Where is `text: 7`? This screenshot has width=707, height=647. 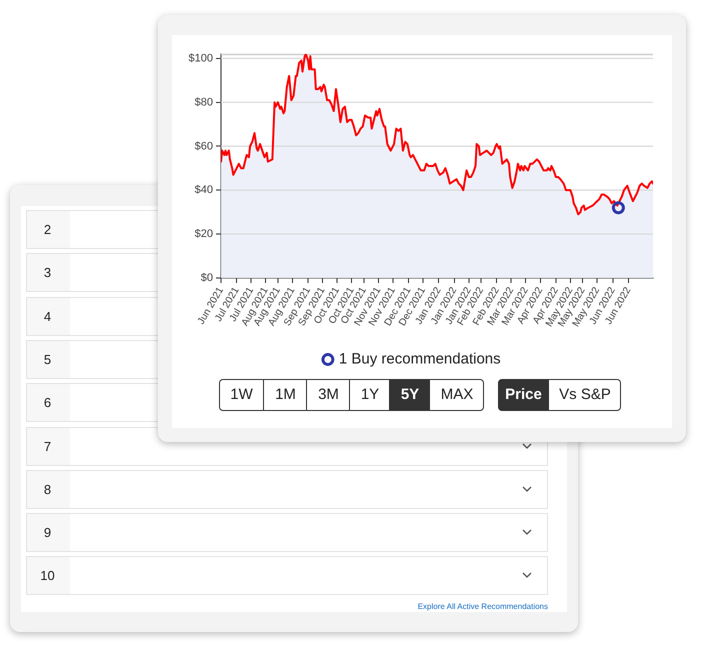
text: 7 is located at coordinates (47, 446).